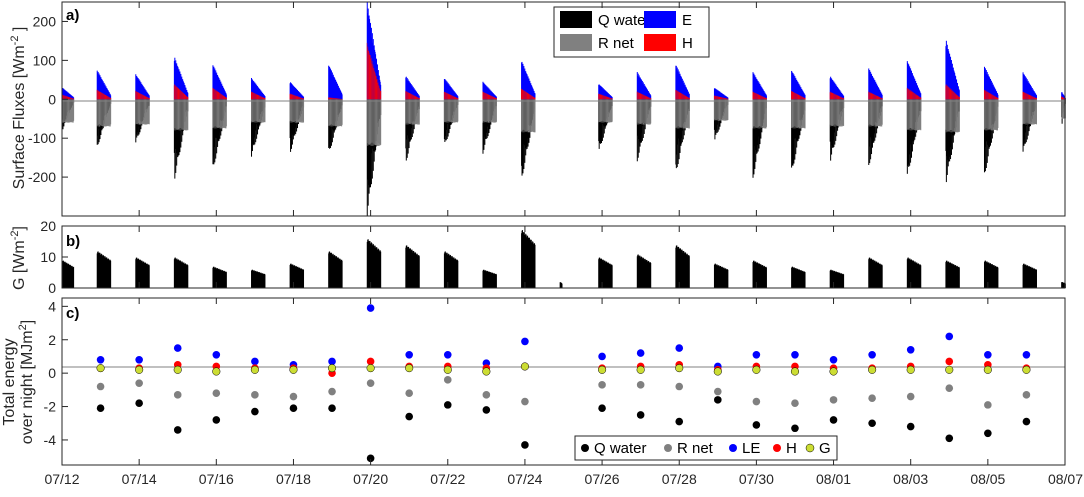 This screenshot has width=1084, height=497. I want to click on panel-c-legend: Q water R net LE H G, so click(706, 448).